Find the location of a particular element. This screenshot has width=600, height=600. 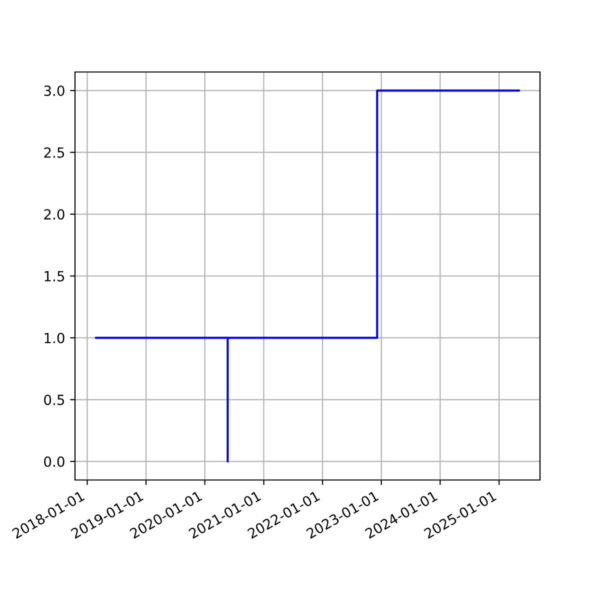

y-tick-label: 2.0 is located at coordinates (54, 214).